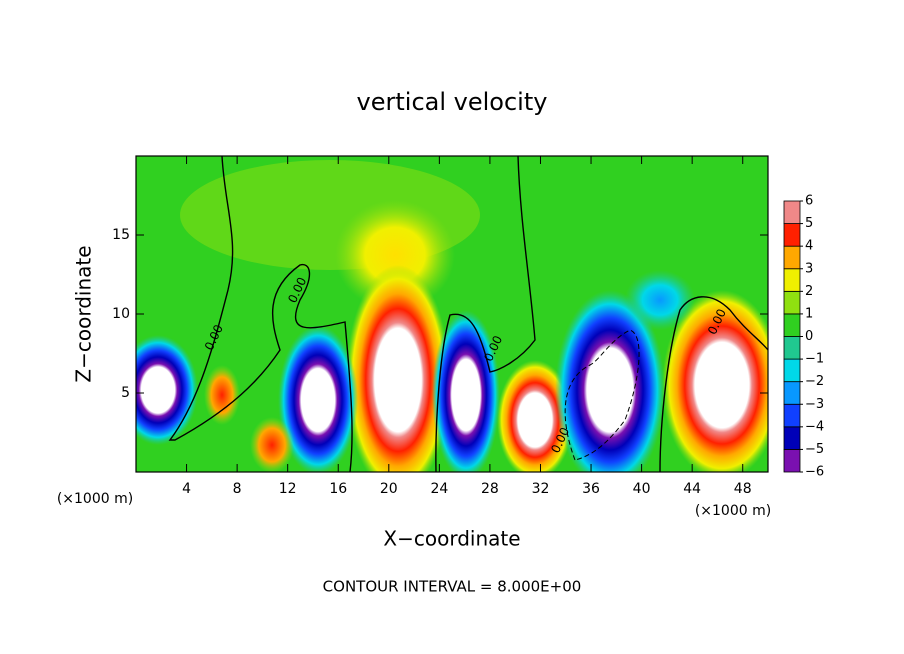 Image resolution: width=904 pixels, height=654 pixels. I want to click on colorbar-label: −2, so click(814, 381).